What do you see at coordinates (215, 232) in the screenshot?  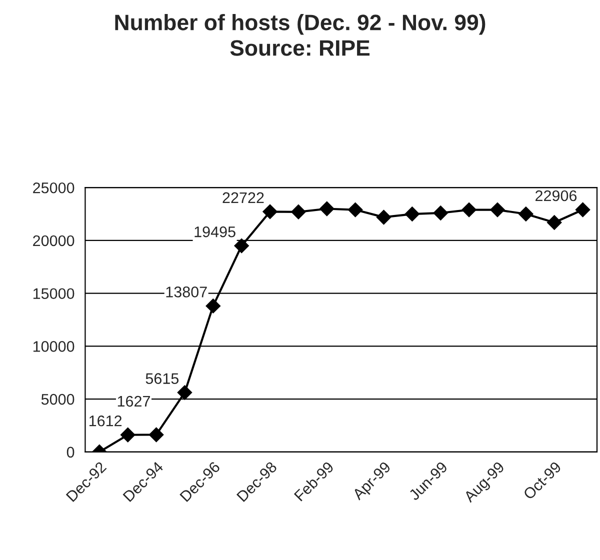 I see `data-label: 19495` at bounding box center [215, 232].